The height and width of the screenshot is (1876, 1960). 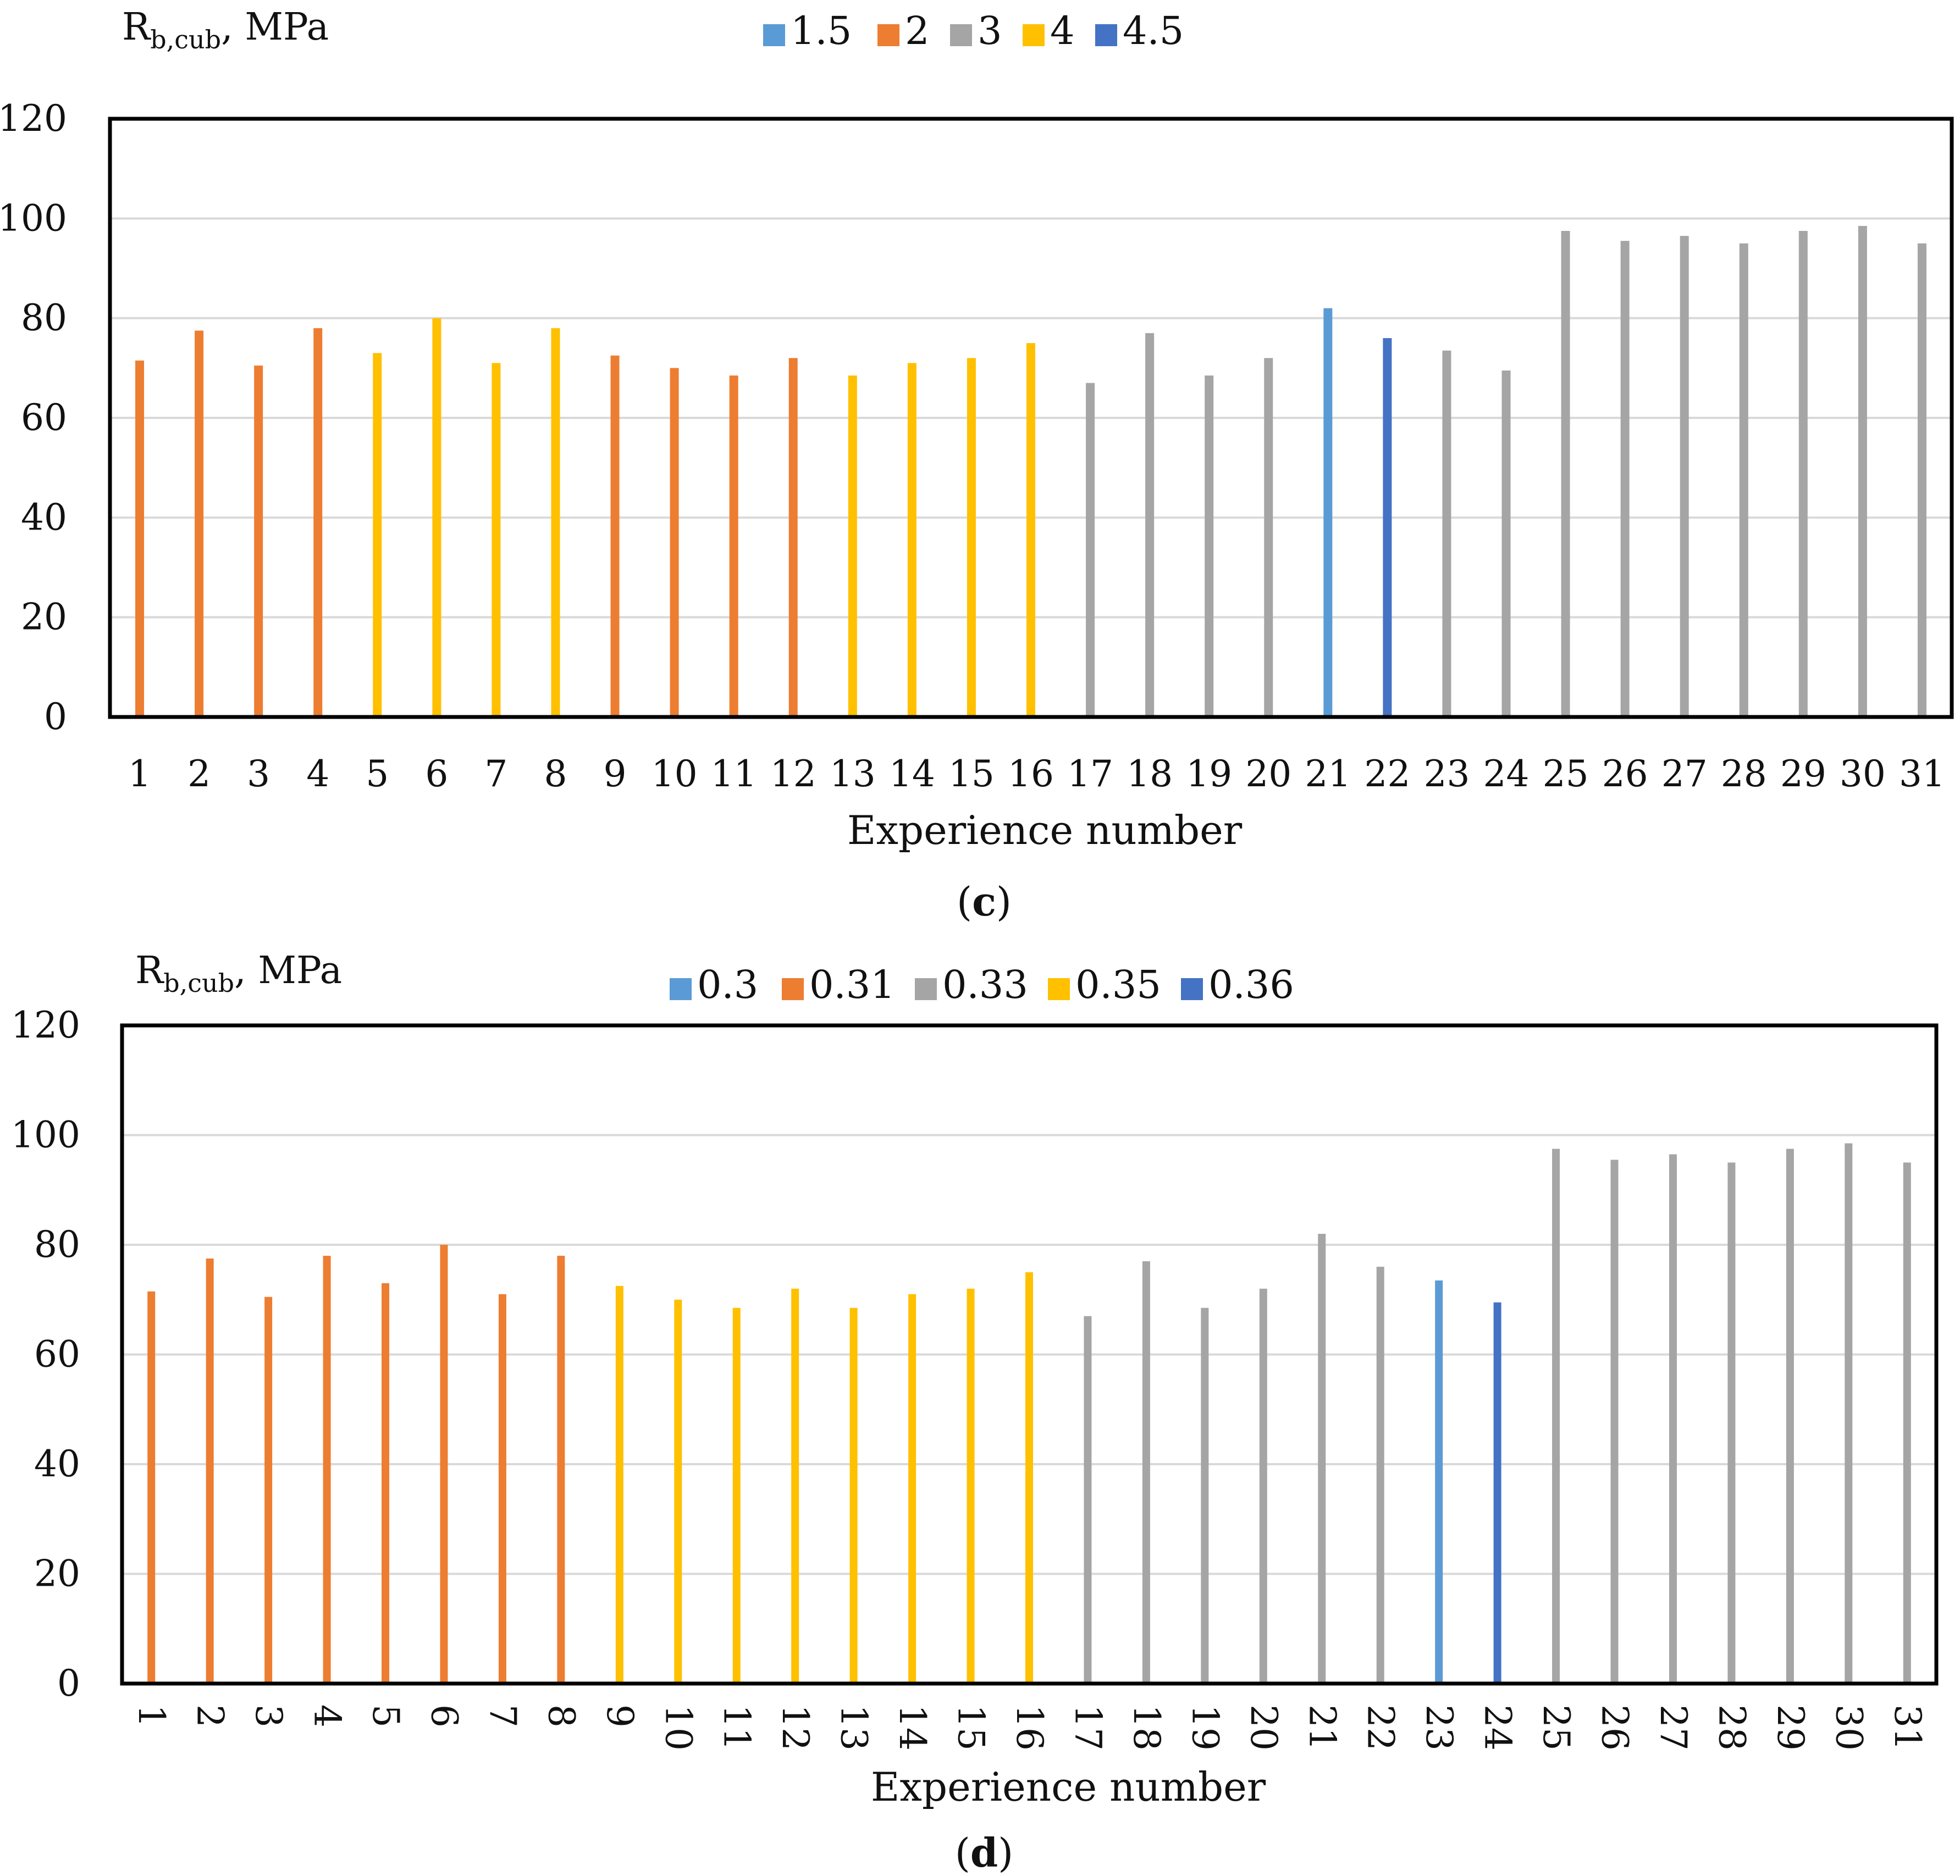 What do you see at coordinates (985, 1852) in the screenshot?
I see `panel-label: (d)` at bounding box center [985, 1852].